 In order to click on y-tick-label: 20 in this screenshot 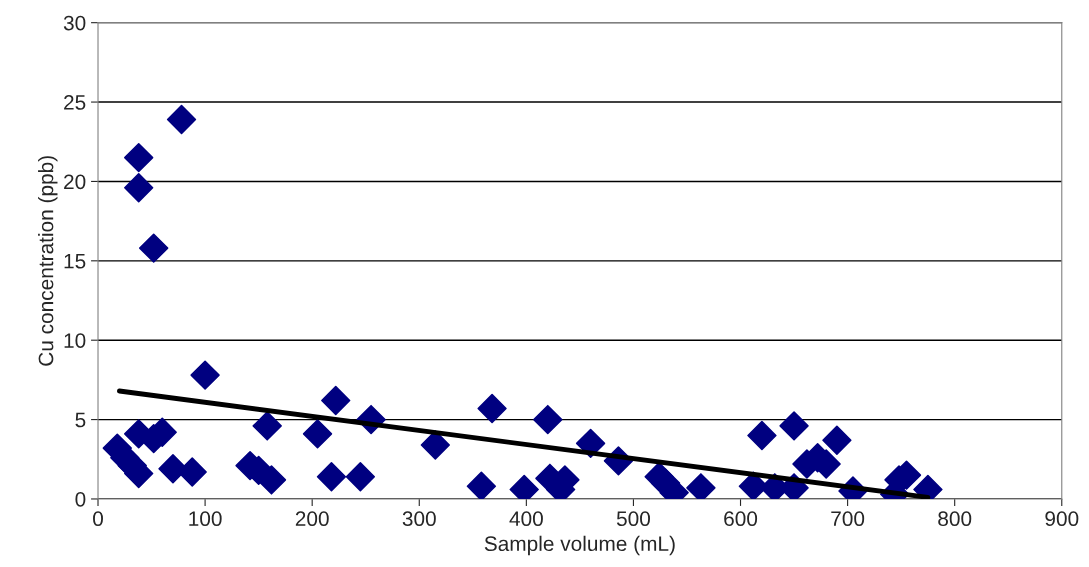, I will do `click(75, 182)`.